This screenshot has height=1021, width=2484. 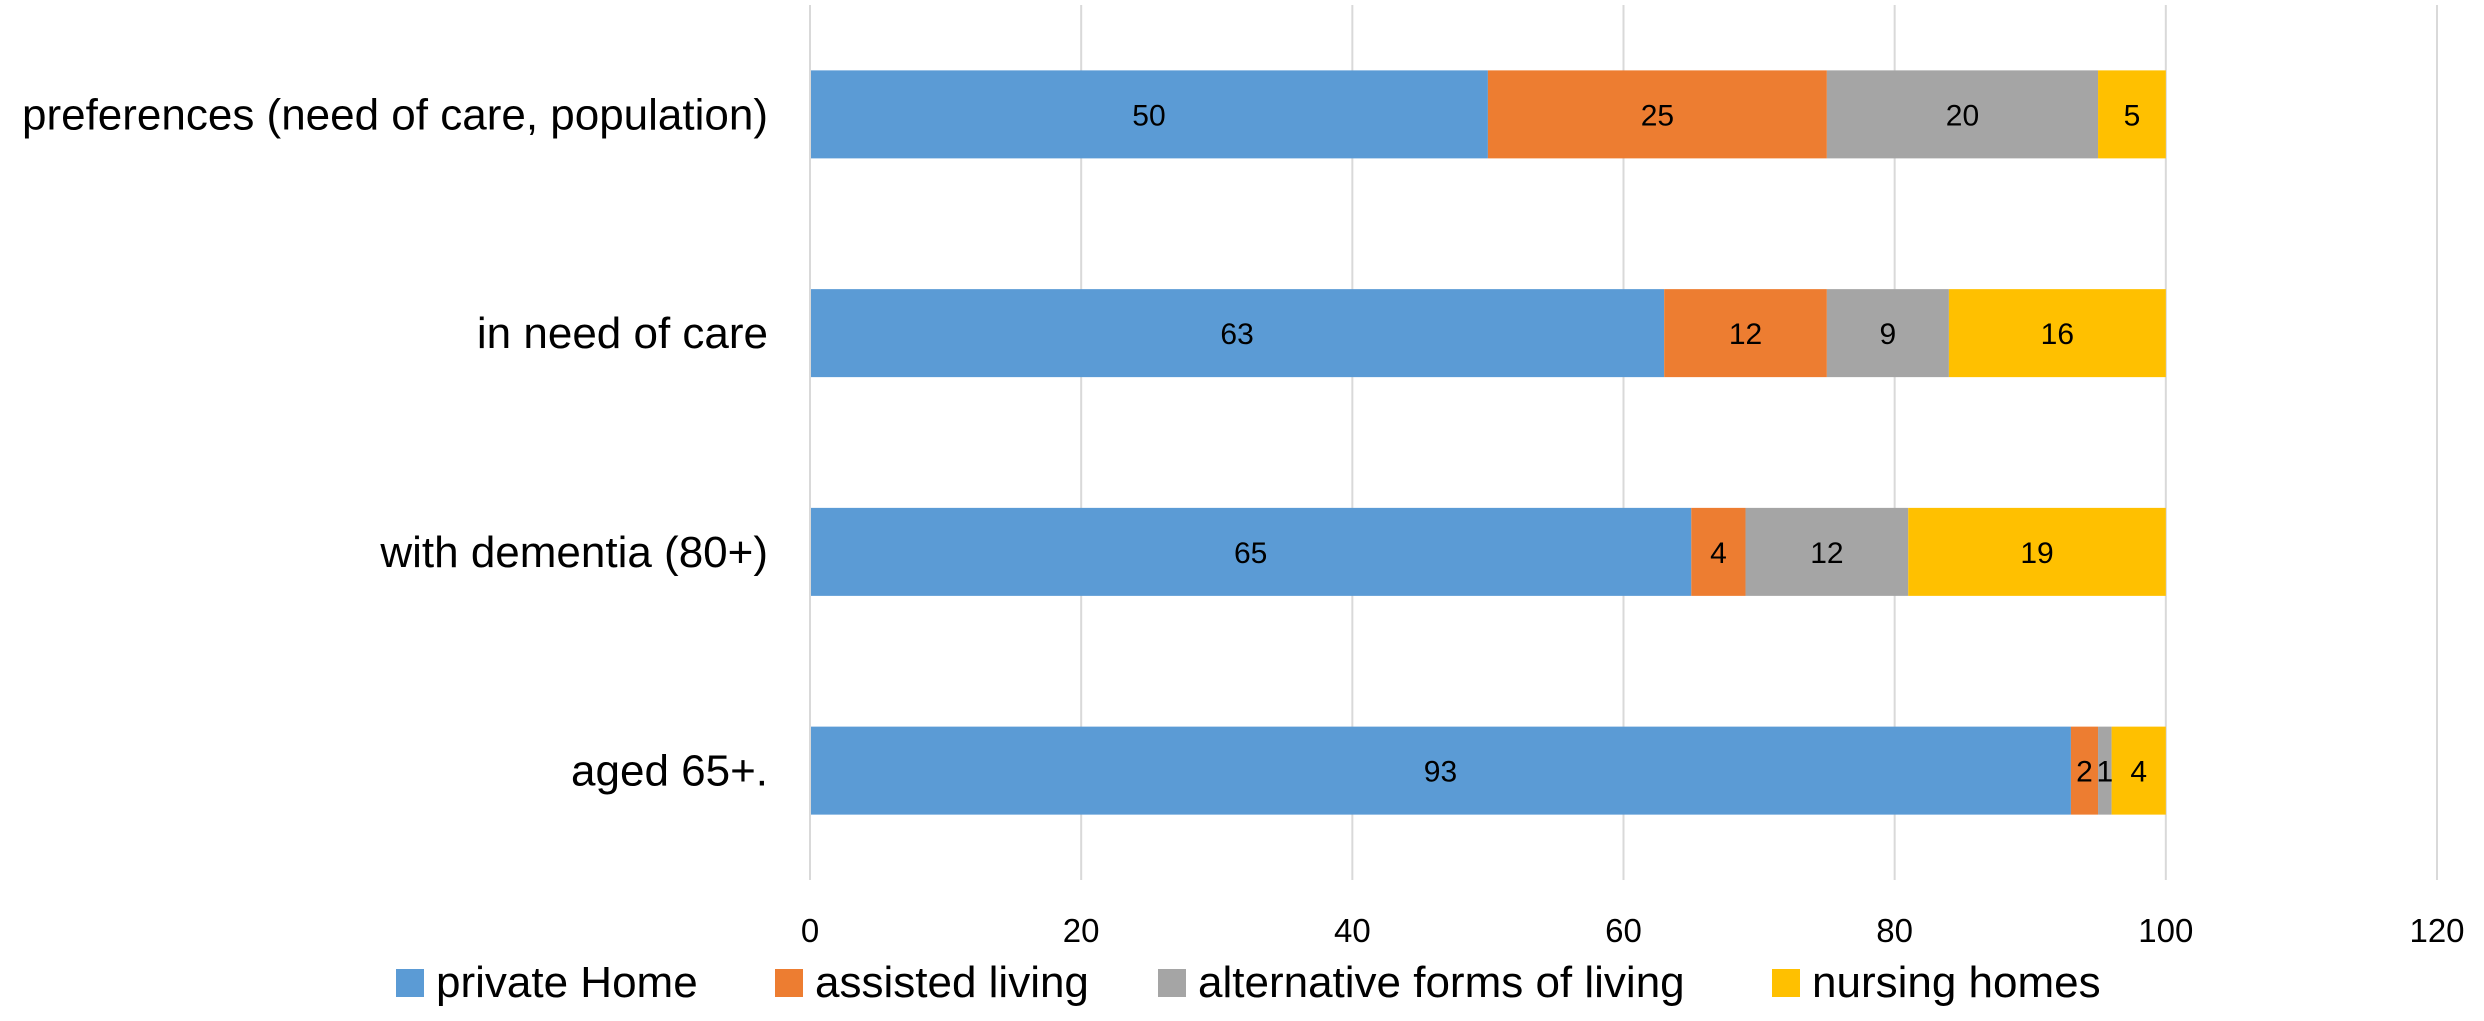 I want to click on category-label: with dementia (80+), so click(x=573, y=552).